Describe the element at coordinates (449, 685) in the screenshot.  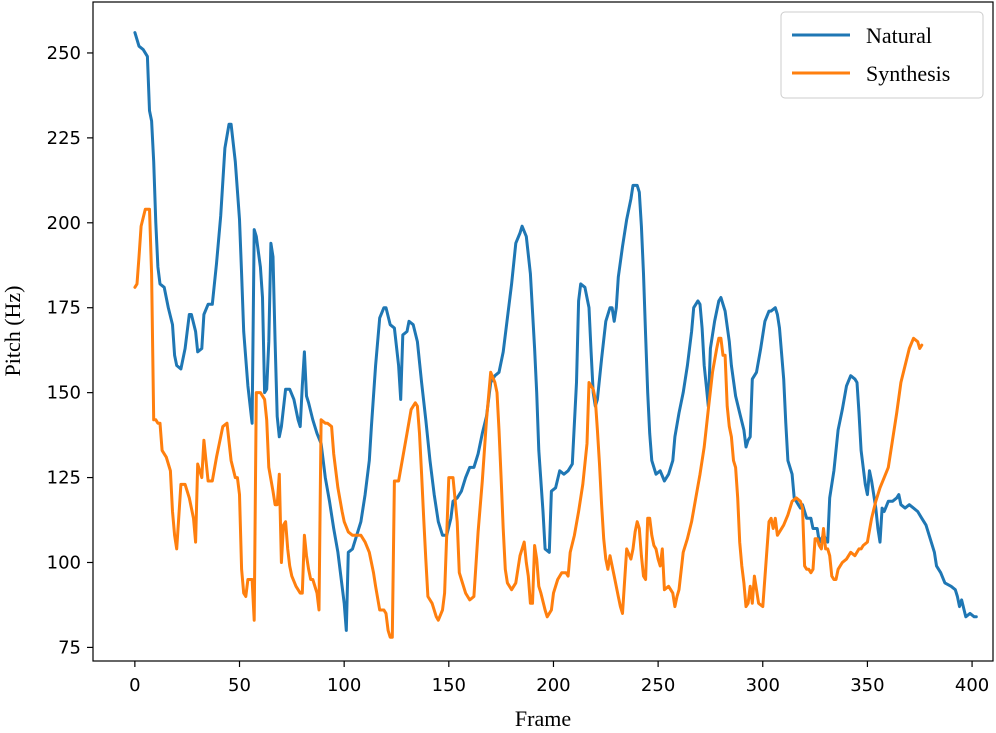
I see `x-tick-label: 150` at that location.